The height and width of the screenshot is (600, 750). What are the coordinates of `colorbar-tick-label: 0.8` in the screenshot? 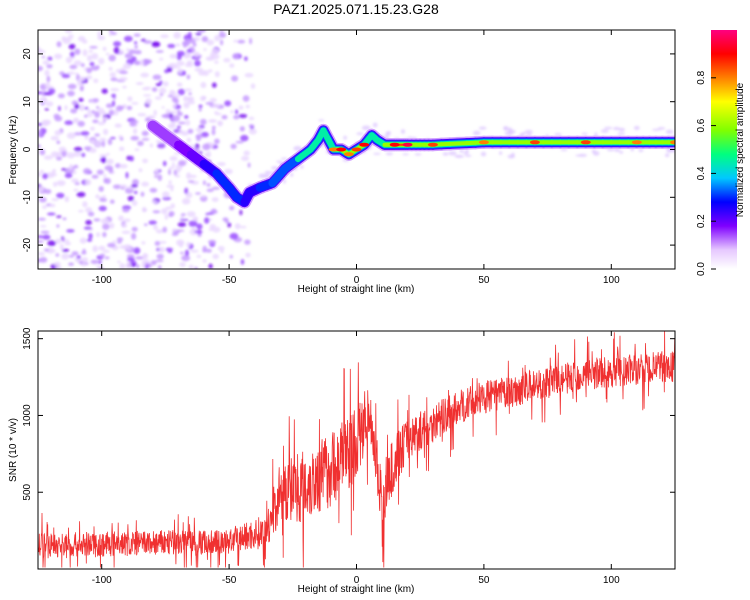 It's located at (701, 77).